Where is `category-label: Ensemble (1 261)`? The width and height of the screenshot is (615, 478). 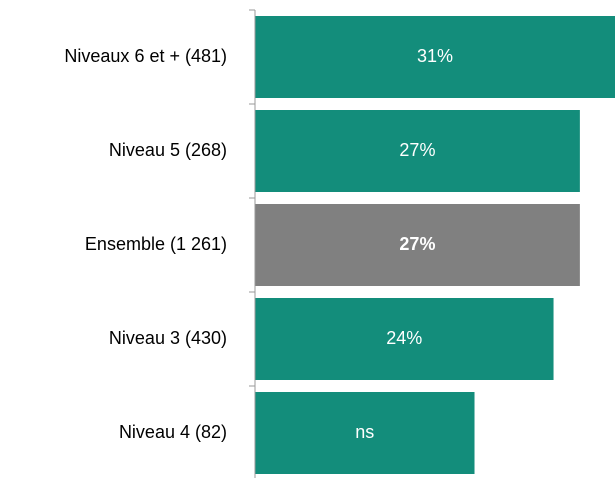 category-label: Ensemble (1 261) is located at coordinates (156, 244).